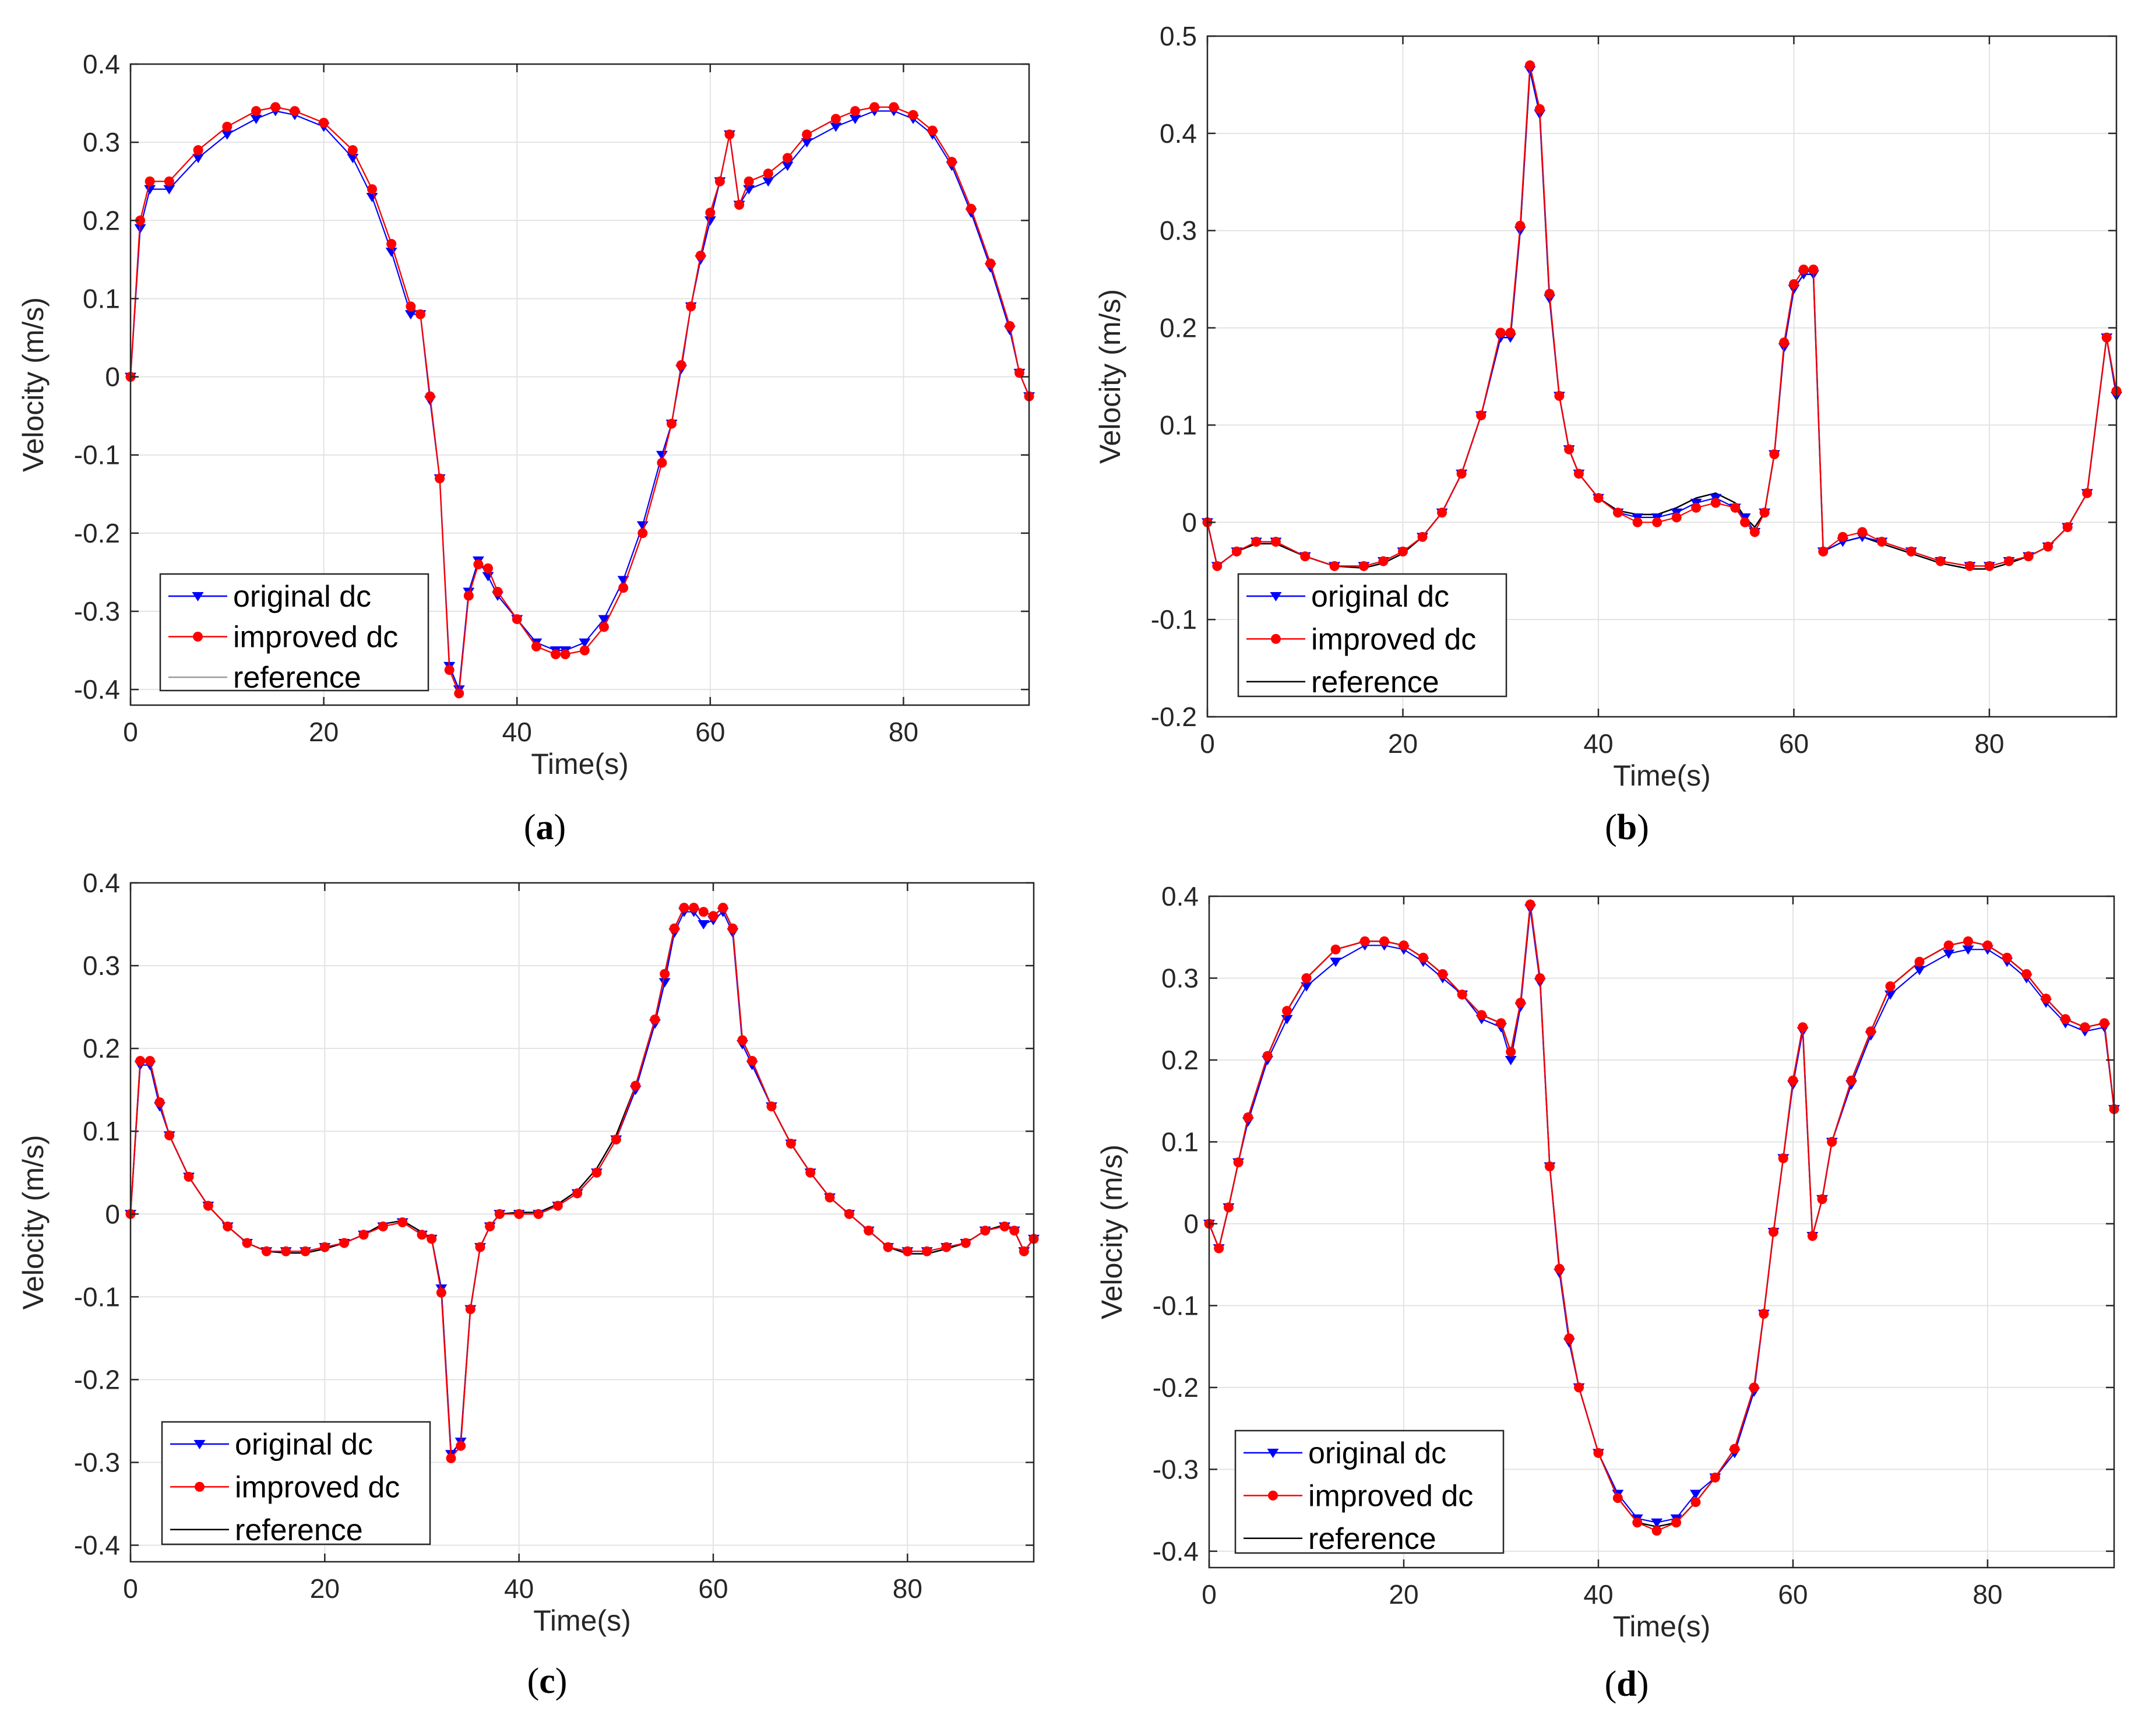 This screenshot has width=2131, height=1736. I want to click on x-tick-label: 80, so click(907, 1589).